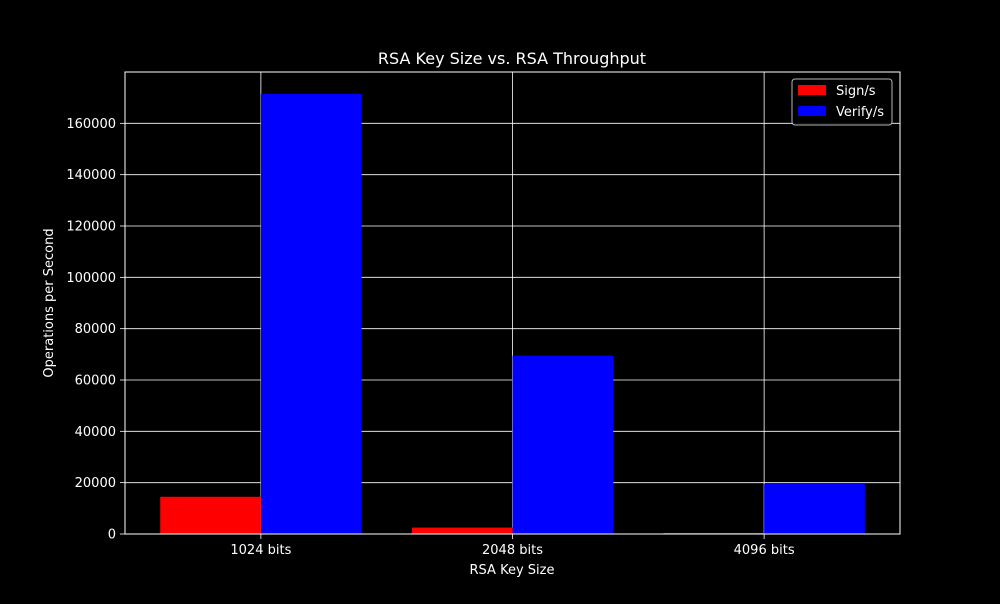  What do you see at coordinates (260, 550) in the screenshot?
I see `x-tick-label: 1024 bits` at bounding box center [260, 550].